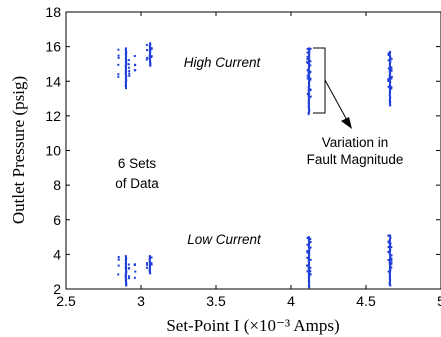 The height and width of the screenshot is (337, 441). What do you see at coordinates (57, 289) in the screenshot?
I see `y-tick-label: 2` at bounding box center [57, 289].